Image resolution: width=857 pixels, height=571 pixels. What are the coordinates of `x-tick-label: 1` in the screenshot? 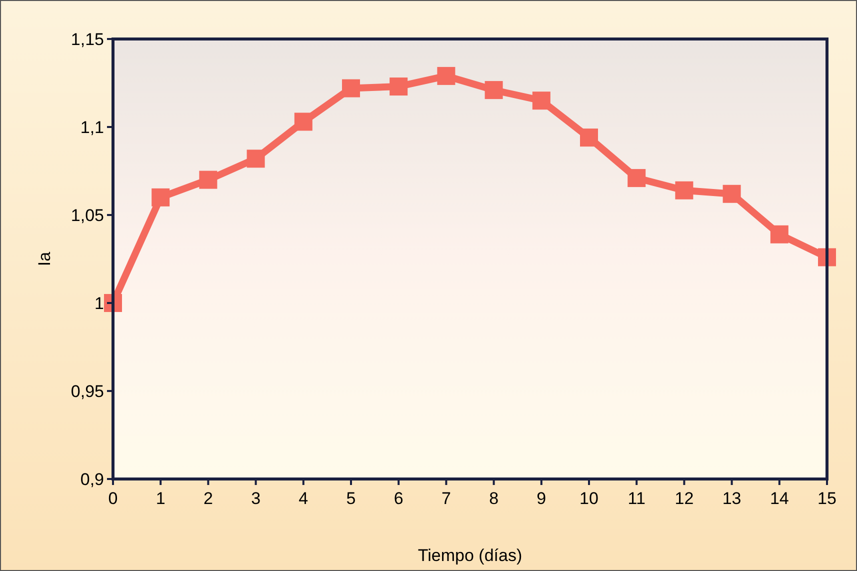 It's located at (161, 498).